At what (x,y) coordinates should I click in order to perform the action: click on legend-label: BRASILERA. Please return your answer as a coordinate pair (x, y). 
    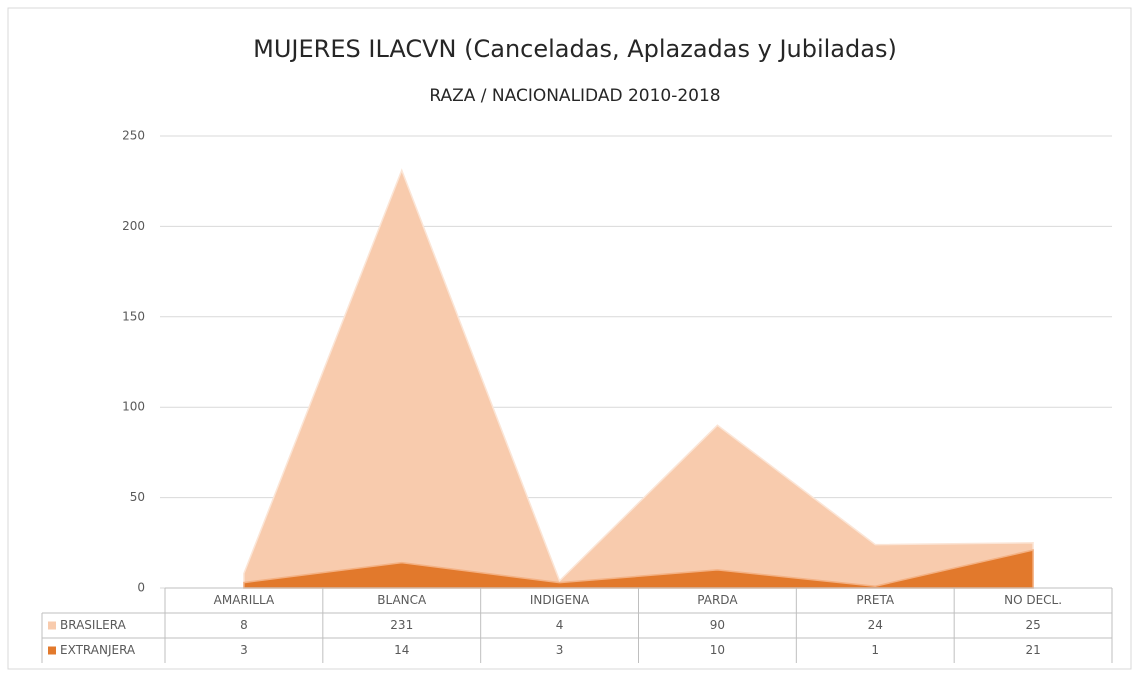
    Looking at the image, I should click on (93, 625).